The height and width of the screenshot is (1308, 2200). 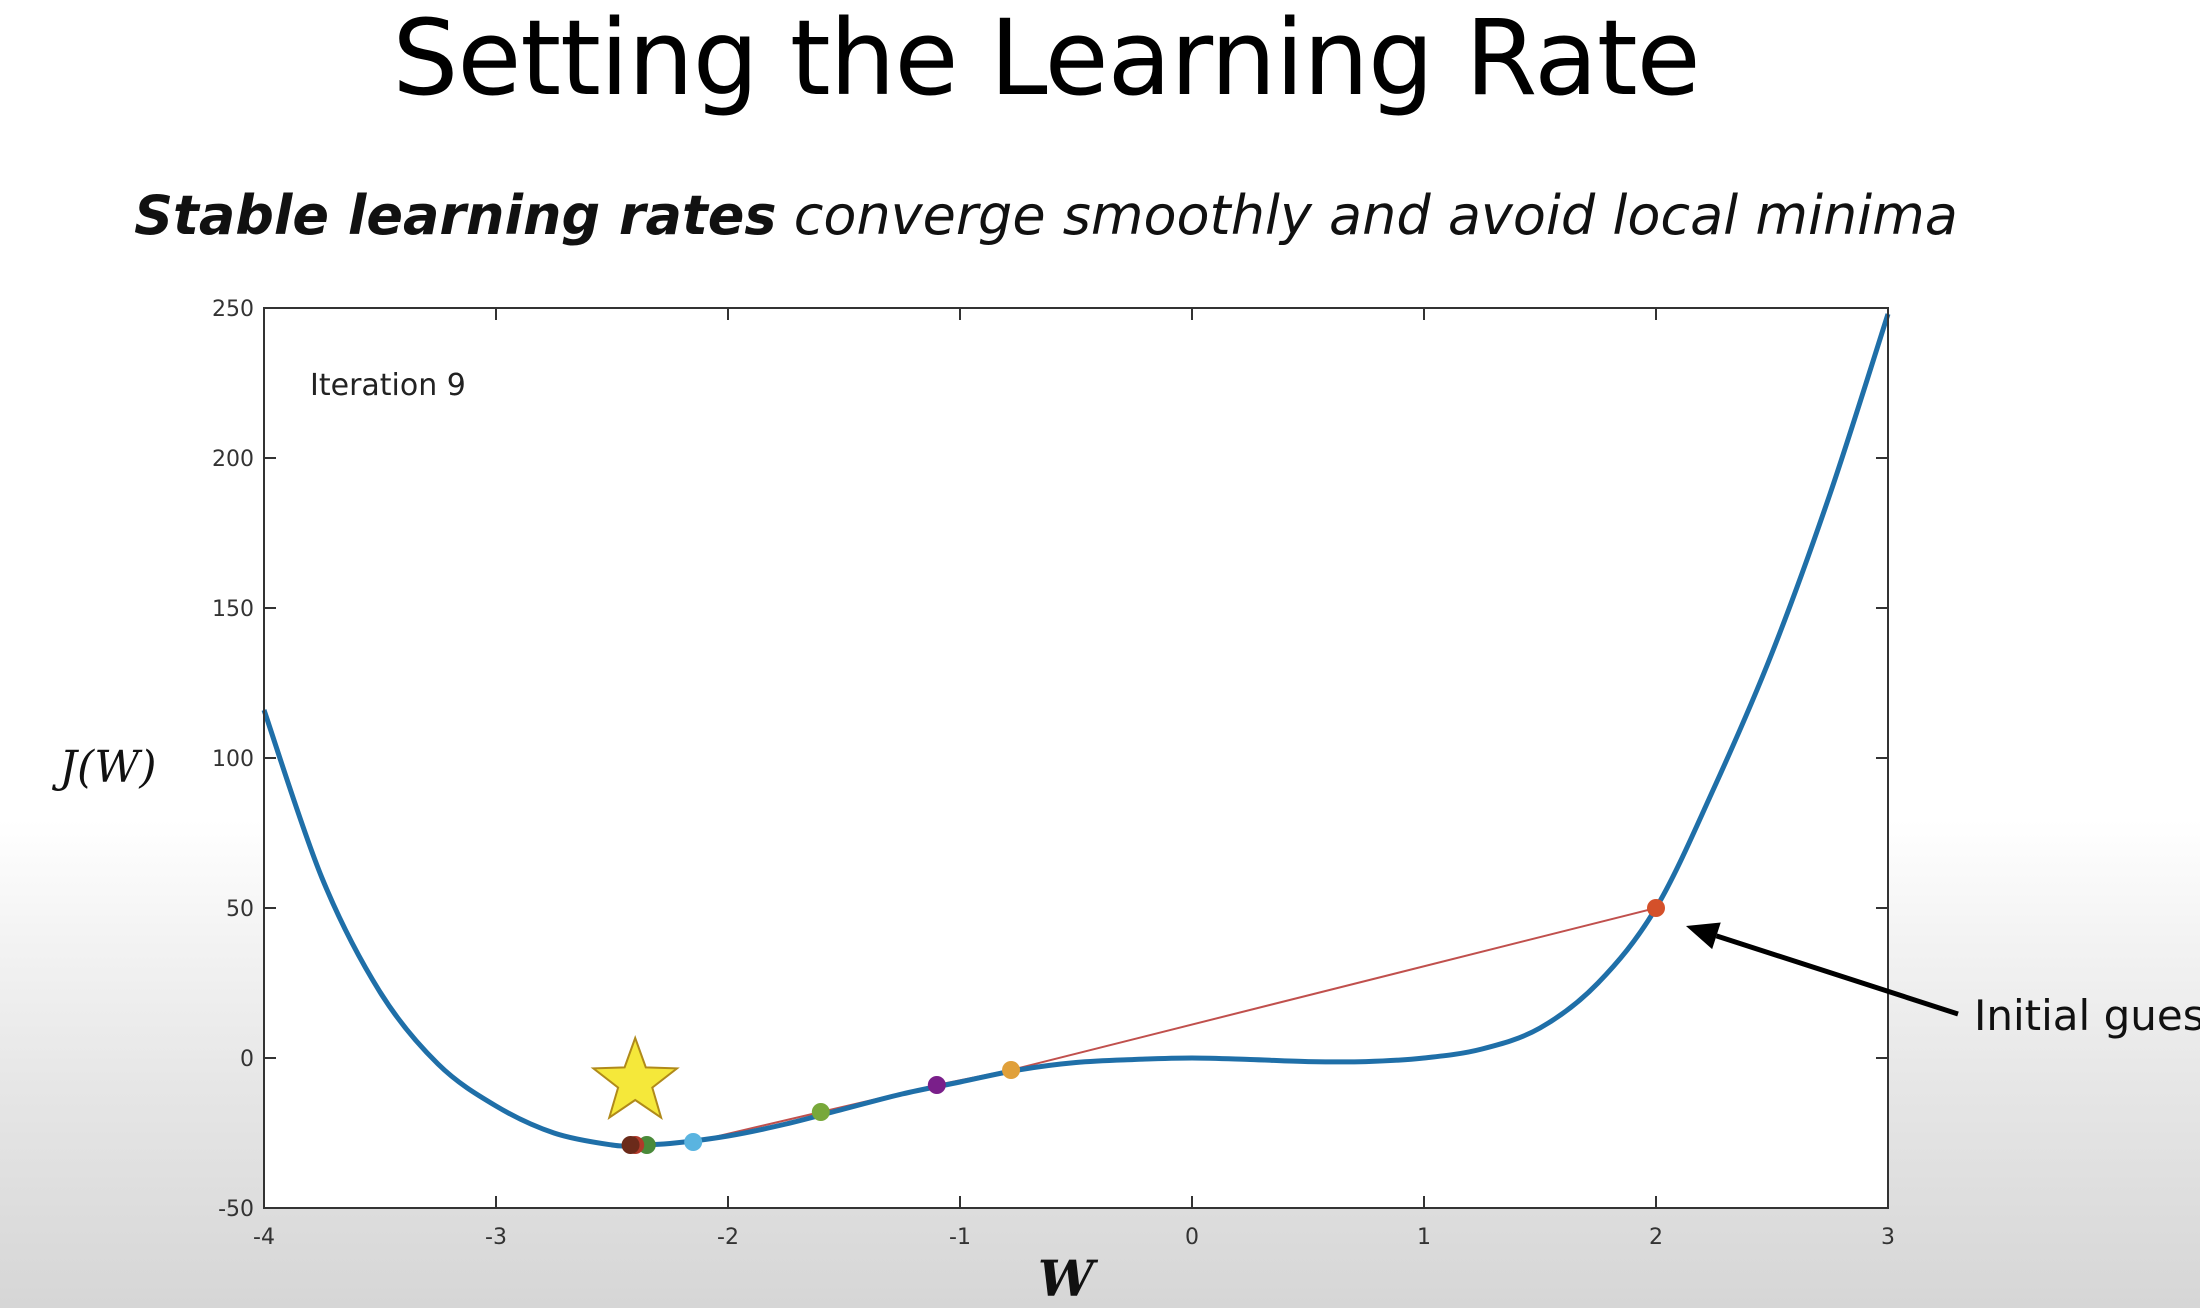 I want to click on star-icon, so click(x=635, y=1077).